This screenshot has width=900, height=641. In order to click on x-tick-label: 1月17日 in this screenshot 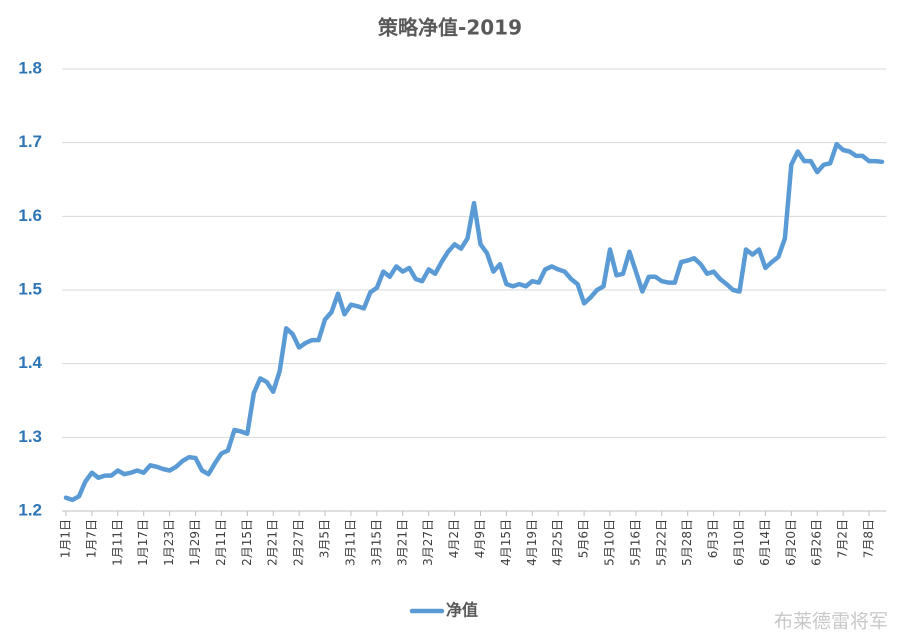, I will do `click(143, 542)`.